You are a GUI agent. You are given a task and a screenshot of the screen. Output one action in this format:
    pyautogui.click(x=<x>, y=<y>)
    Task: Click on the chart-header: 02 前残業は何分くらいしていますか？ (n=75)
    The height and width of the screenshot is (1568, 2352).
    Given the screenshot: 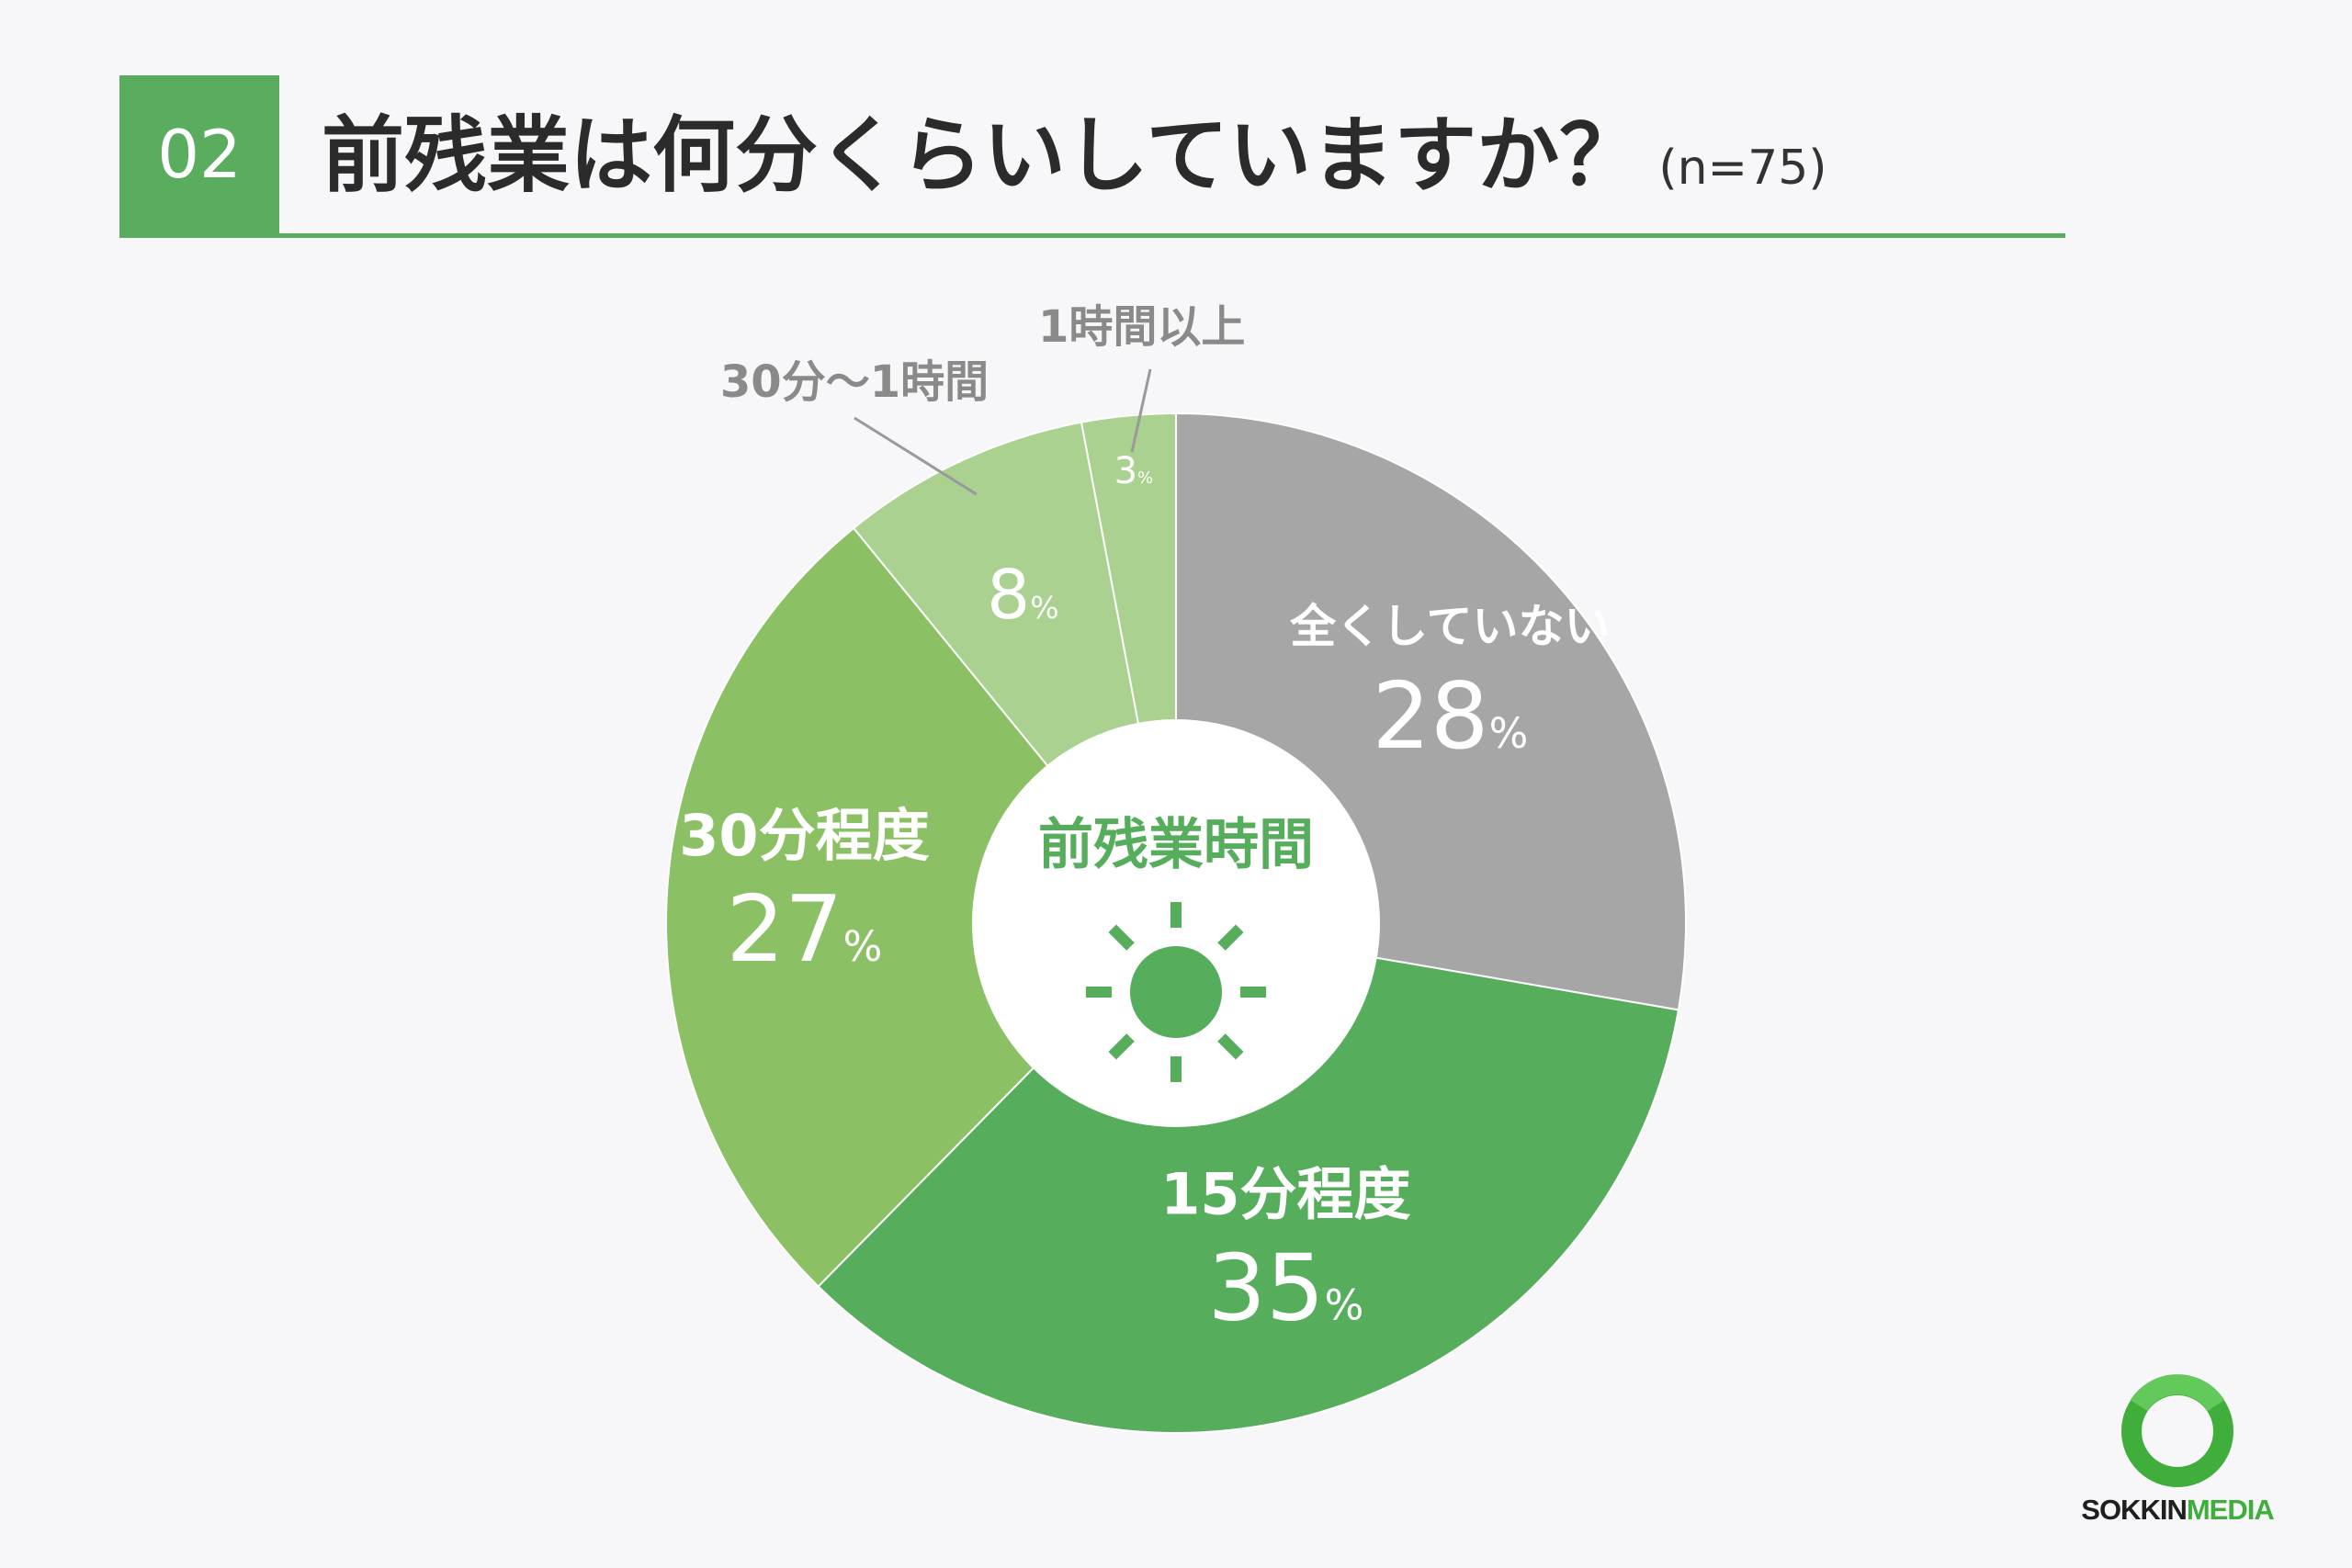 What is the action you would take?
    pyautogui.click(x=1092, y=157)
    